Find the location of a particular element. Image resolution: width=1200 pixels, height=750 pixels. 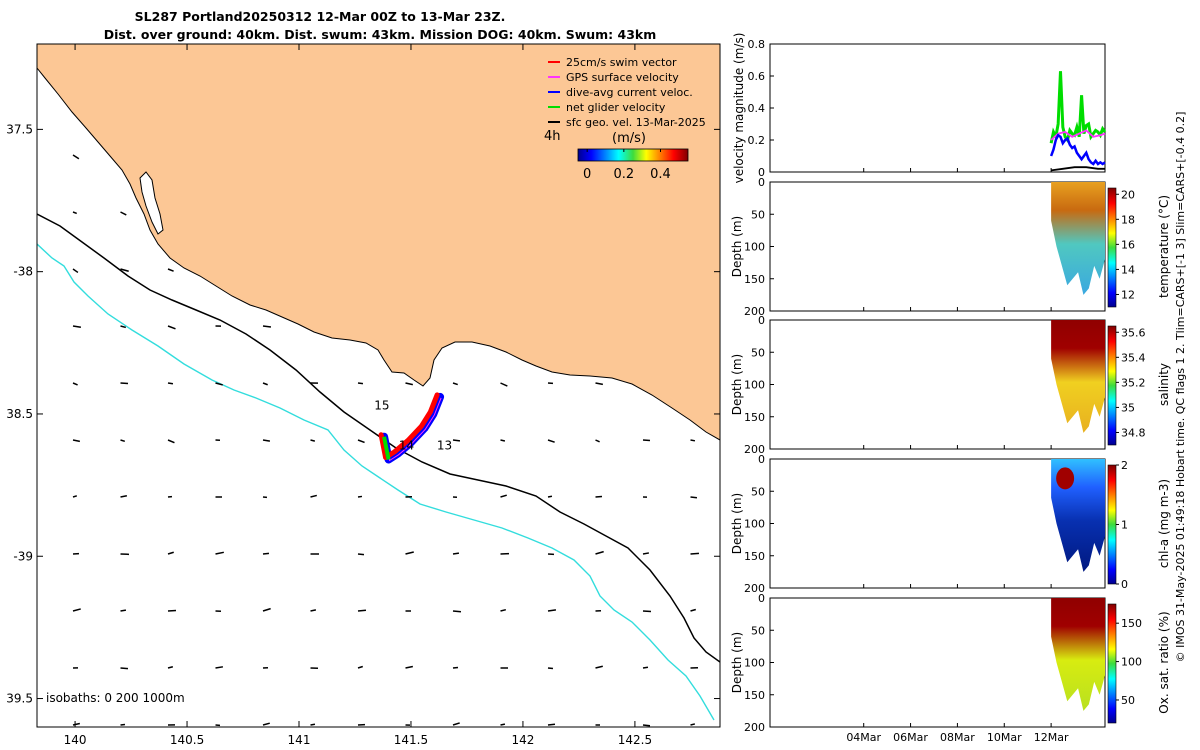

map-ytick-label: 38.5 is located at coordinates (19, 414).